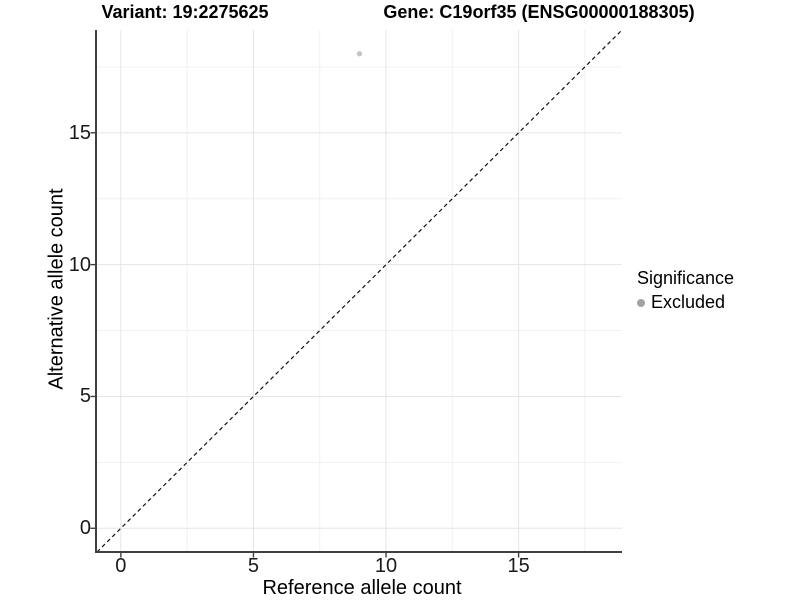 This screenshot has width=800, height=600. What do you see at coordinates (518, 566) in the screenshot?
I see `x-axis-tick-label: 15` at bounding box center [518, 566].